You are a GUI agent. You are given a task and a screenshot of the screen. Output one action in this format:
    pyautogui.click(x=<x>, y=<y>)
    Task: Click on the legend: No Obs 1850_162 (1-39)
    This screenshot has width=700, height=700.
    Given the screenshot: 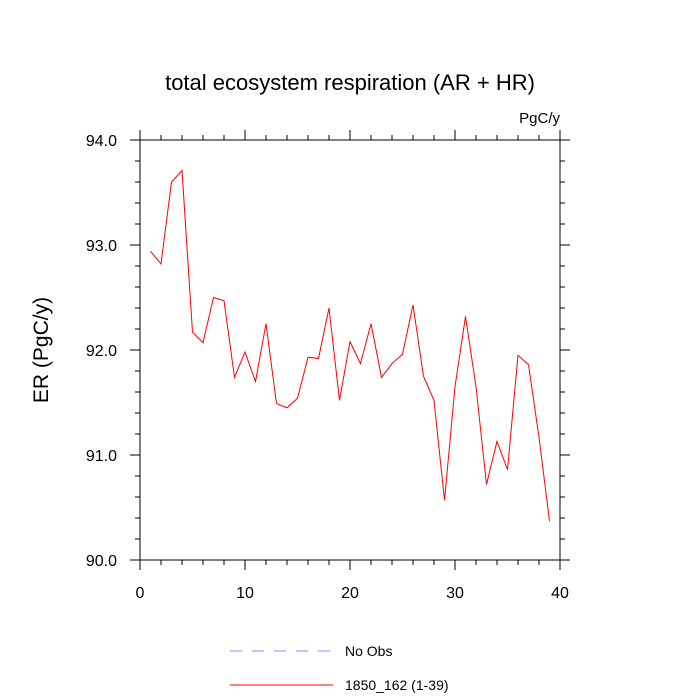 What is the action you would take?
    pyautogui.click(x=339, y=668)
    